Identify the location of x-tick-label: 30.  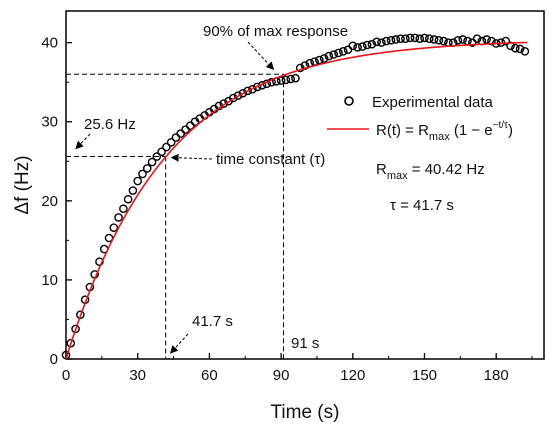
(137, 375).